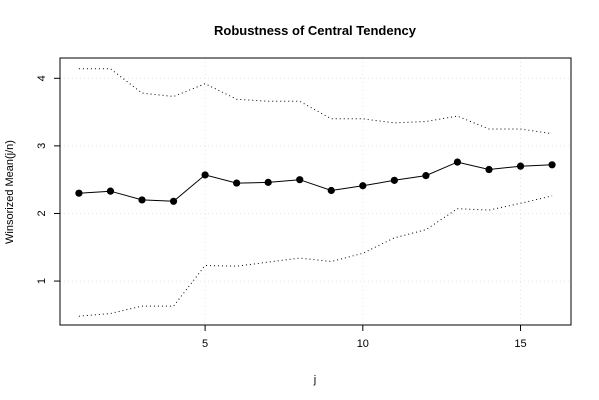 The height and width of the screenshot is (400, 599). I want to click on y-axis-label: Winsorized Mean(j/n), so click(10, 192).